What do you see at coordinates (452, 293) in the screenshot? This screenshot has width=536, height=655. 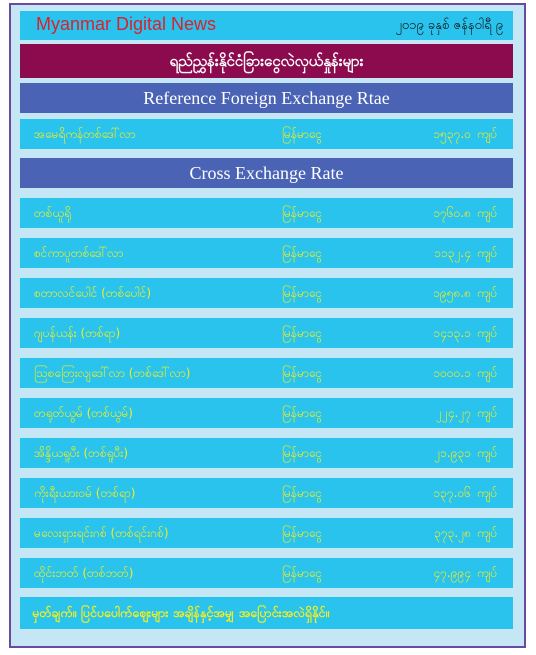 I see `rate-value: ၁၉၅၈.၈` at bounding box center [452, 293].